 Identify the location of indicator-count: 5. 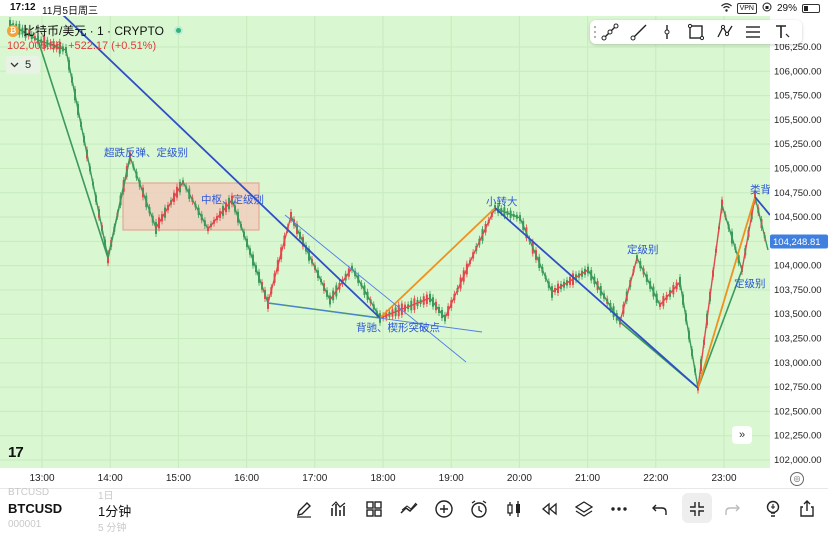
(28, 65).